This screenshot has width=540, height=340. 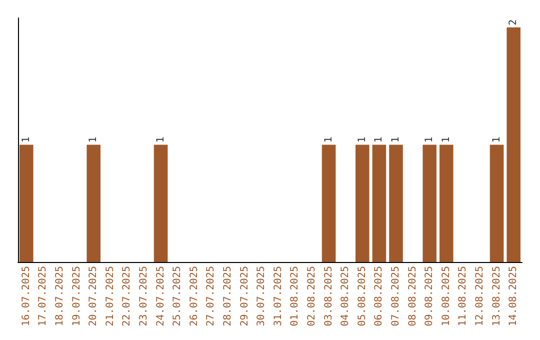 What do you see at coordinates (463, 296) in the screenshot?
I see `x-tick-label: 11.08.2025` at bounding box center [463, 296].